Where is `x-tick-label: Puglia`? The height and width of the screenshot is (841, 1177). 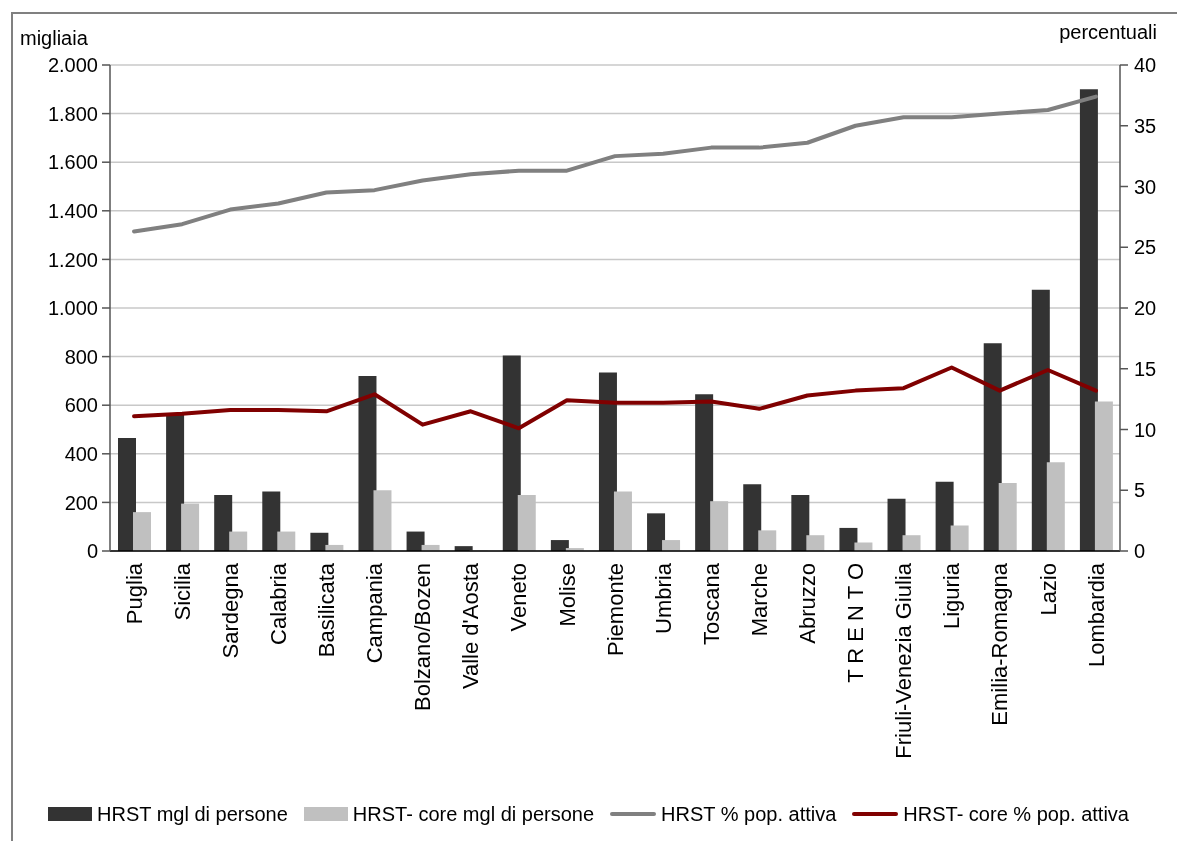
x-tick-label: Puglia is located at coordinates (134, 593).